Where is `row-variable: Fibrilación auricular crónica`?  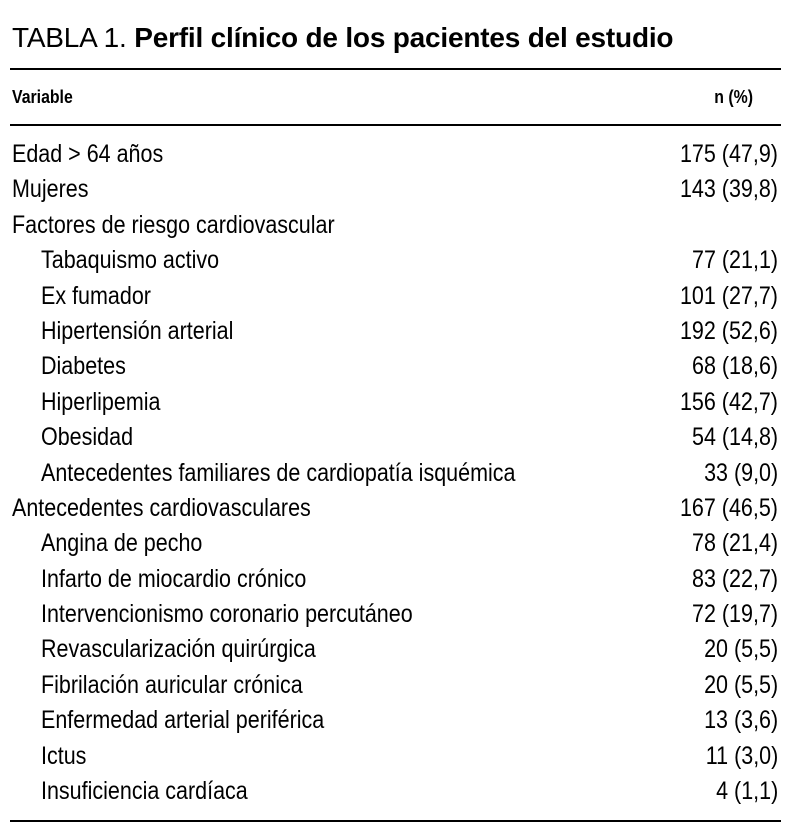
row-variable: Fibrilación auricular crónica is located at coordinates (172, 684).